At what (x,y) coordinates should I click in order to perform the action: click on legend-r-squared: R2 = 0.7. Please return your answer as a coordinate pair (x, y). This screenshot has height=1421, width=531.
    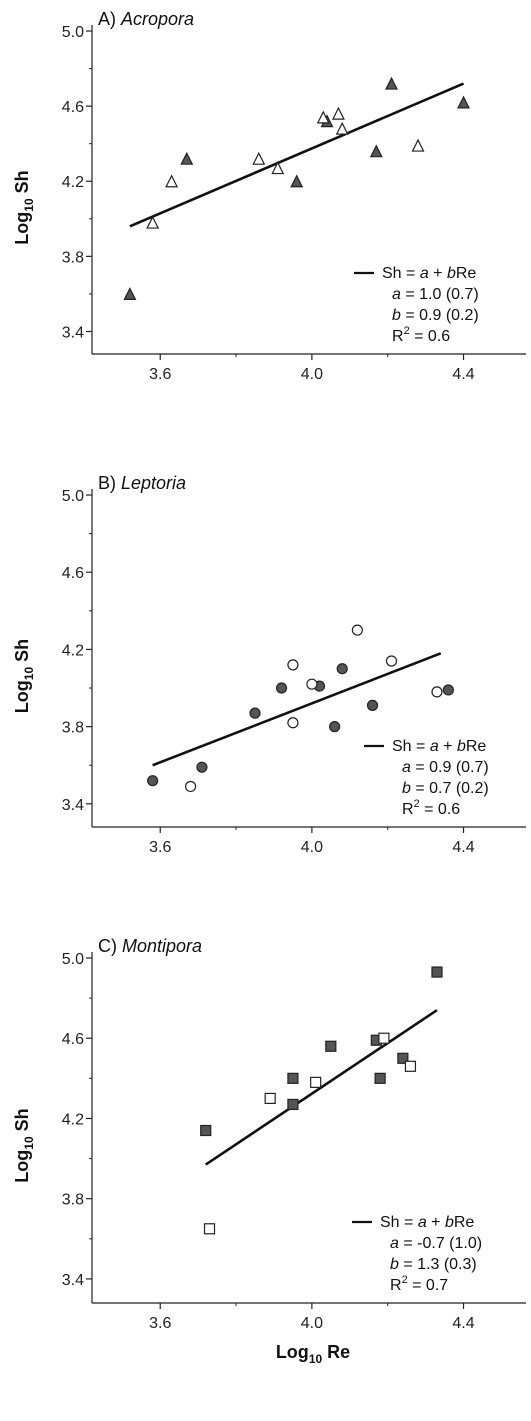
    Looking at the image, I should click on (419, 1284).